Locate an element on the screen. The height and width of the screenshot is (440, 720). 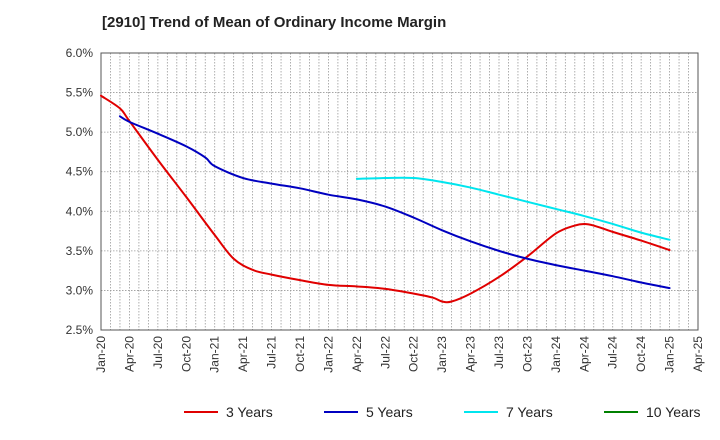
x-tick-label: Jan-21 is located at coordinates (215, 354).